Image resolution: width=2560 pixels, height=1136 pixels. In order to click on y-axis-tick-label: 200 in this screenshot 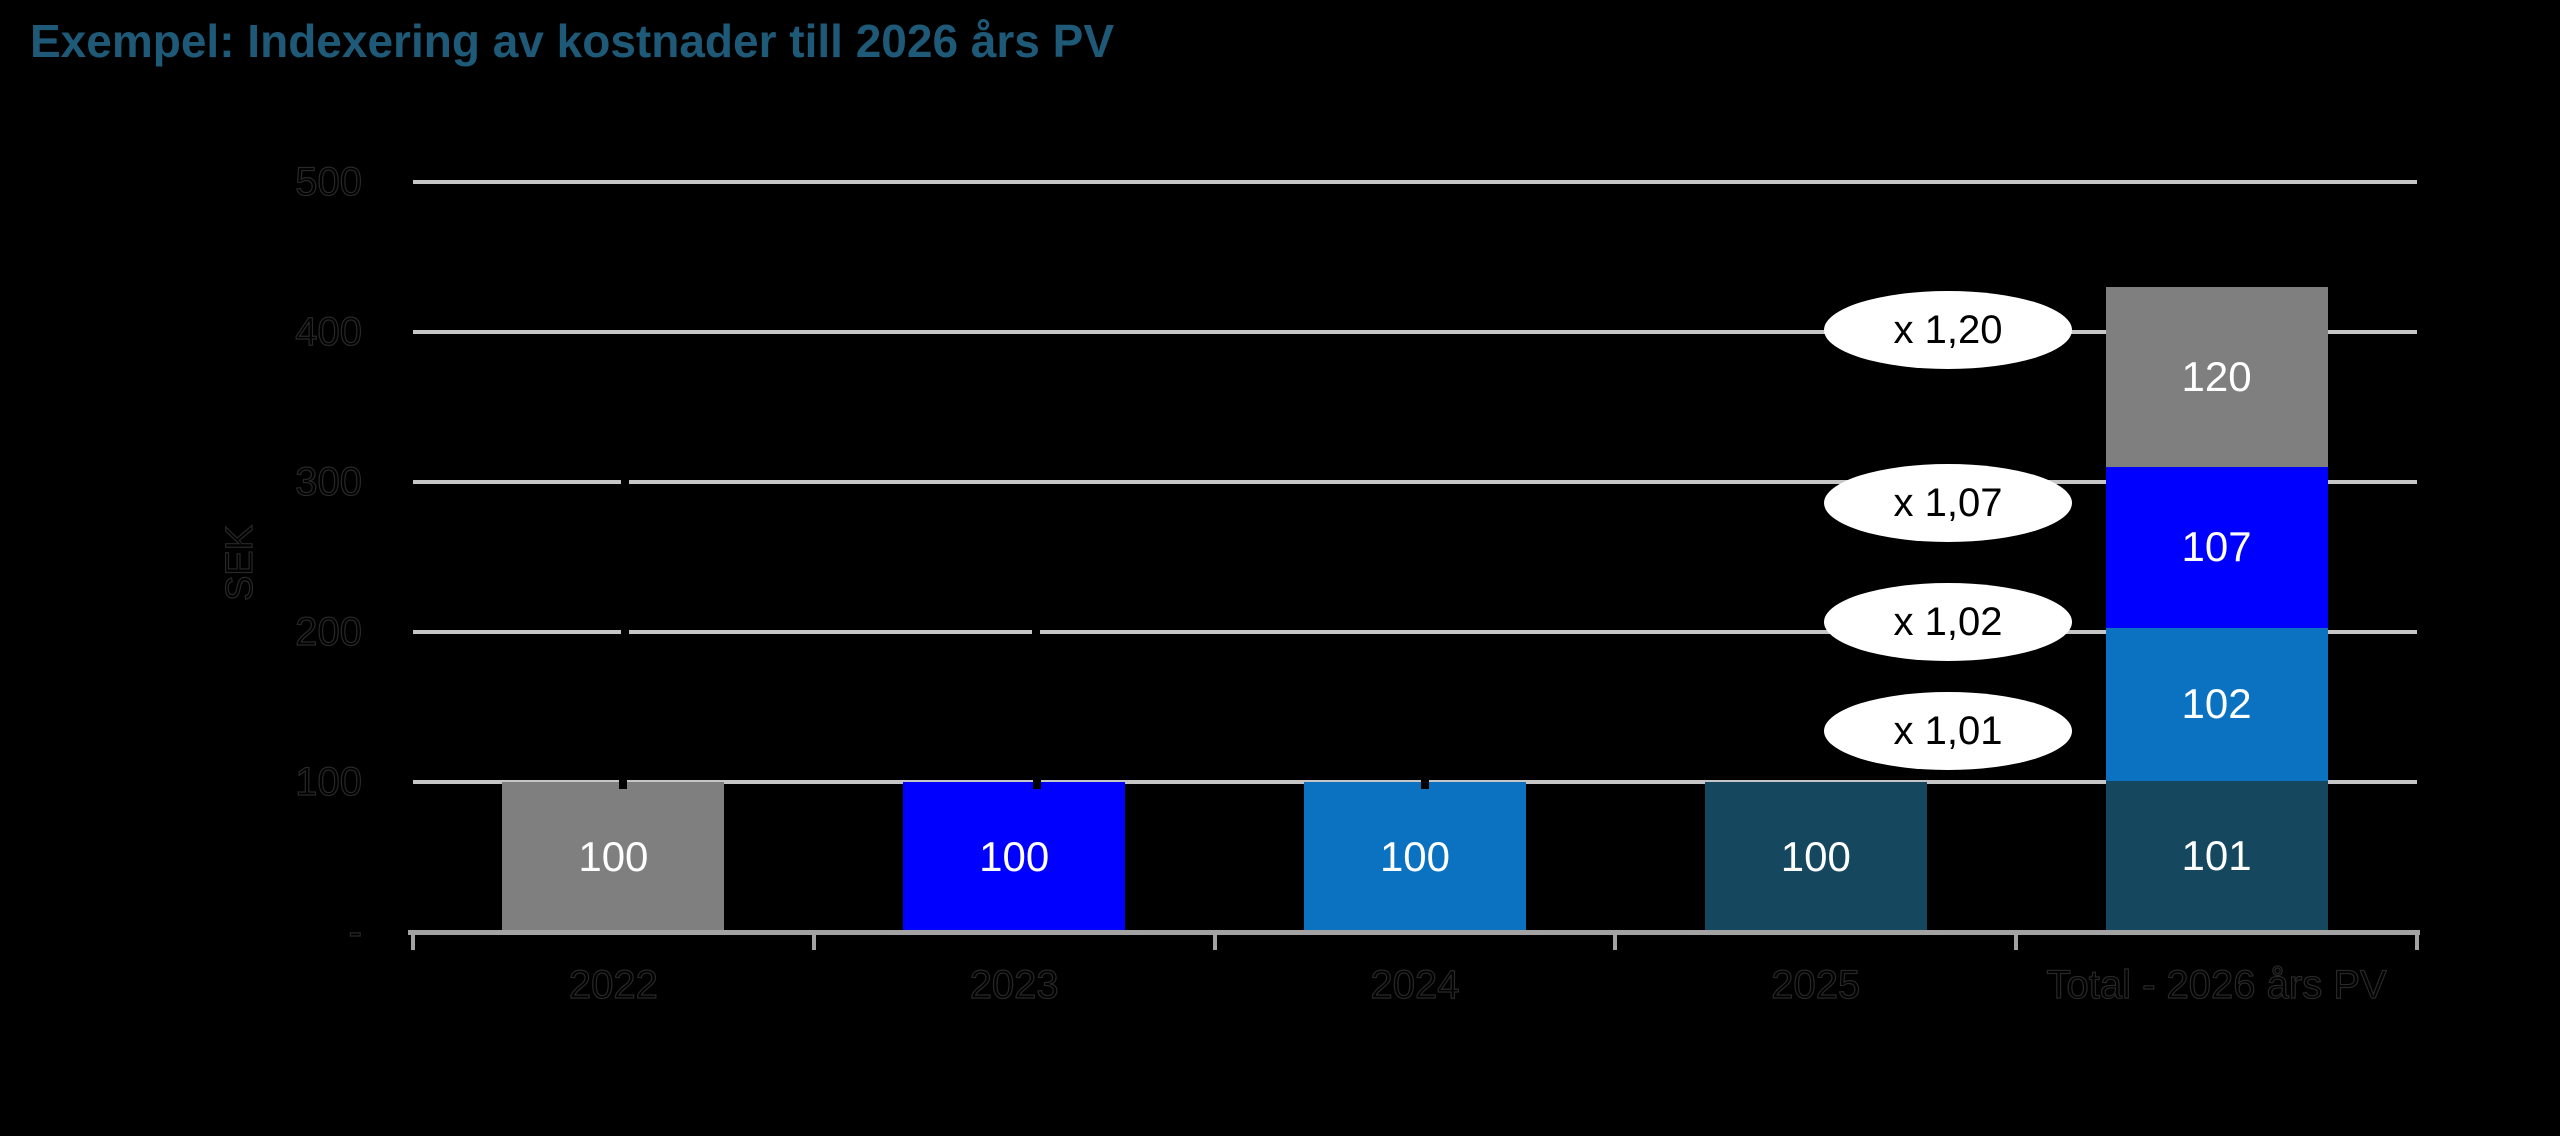, I will do `click(329, 631)`.